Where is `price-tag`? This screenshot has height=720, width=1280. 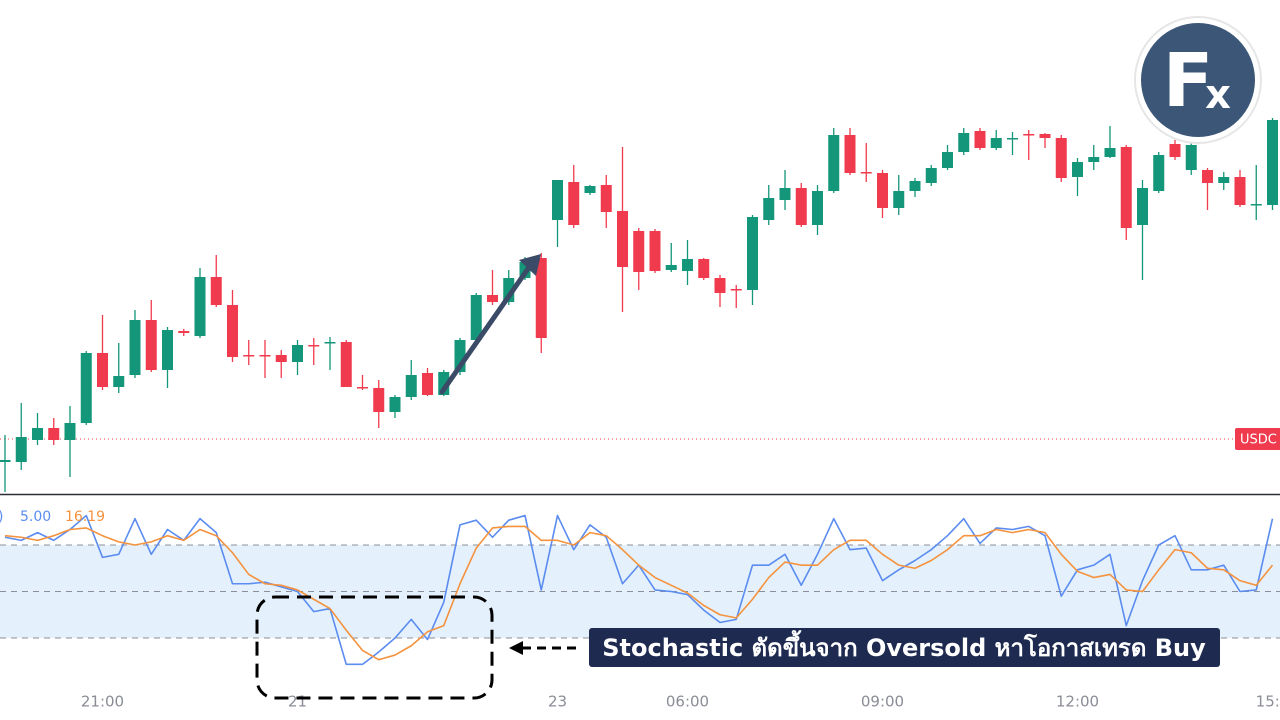 price-tag is located at coordinates (1257, 439).